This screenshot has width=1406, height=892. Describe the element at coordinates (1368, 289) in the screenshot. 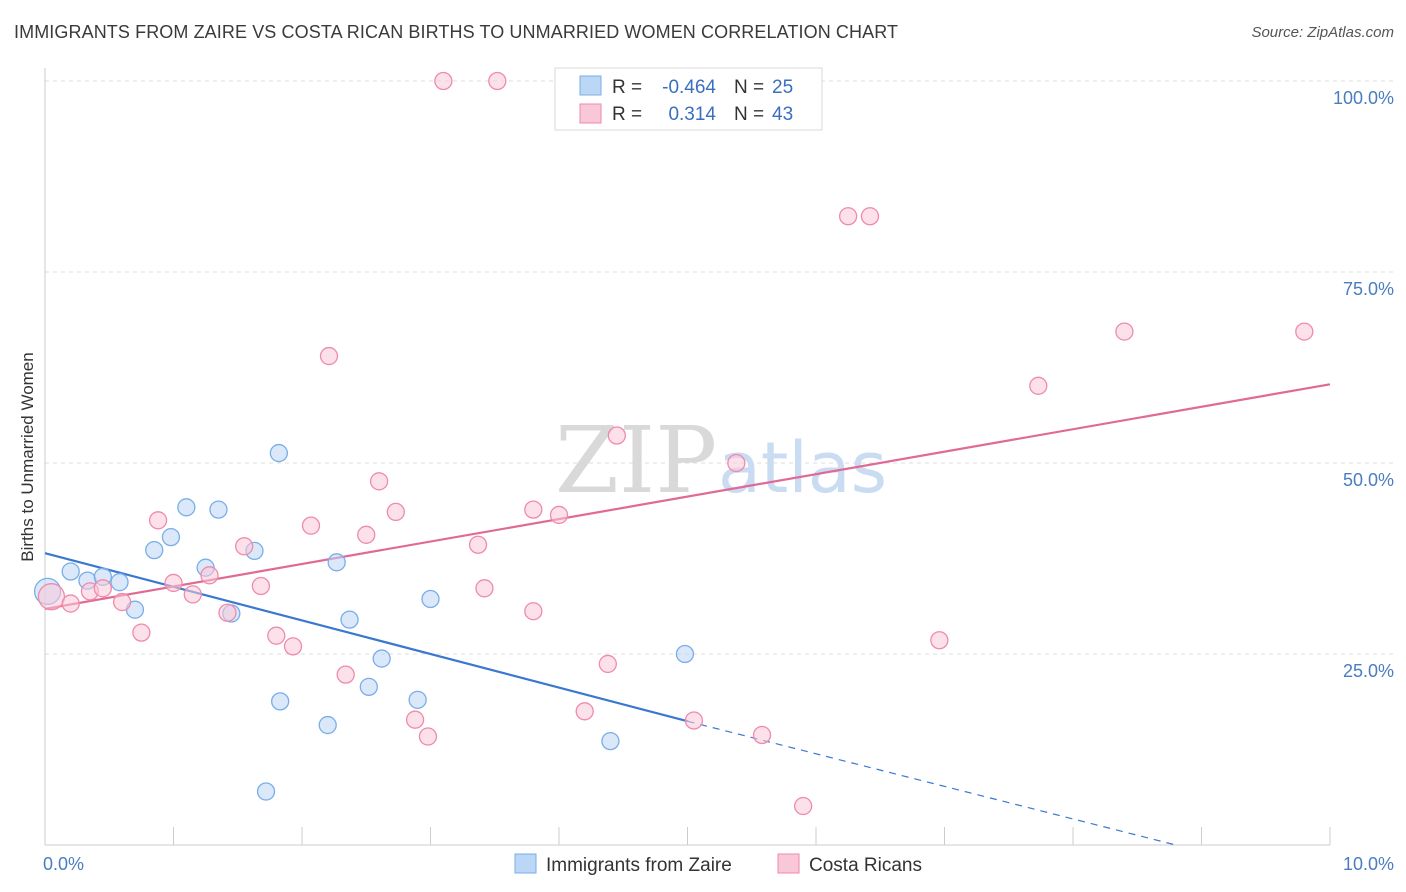

I see `y-tick-label-2: 75.0%` at that location.